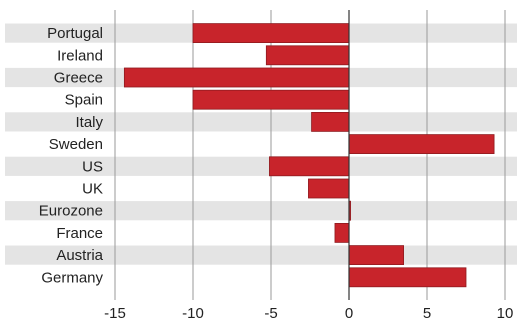 This screenshot has height=332, width=519. What do you see at coordinates (79, 233) in the screenshot?
I see `category-label: France` at bounding box center [79, 233].